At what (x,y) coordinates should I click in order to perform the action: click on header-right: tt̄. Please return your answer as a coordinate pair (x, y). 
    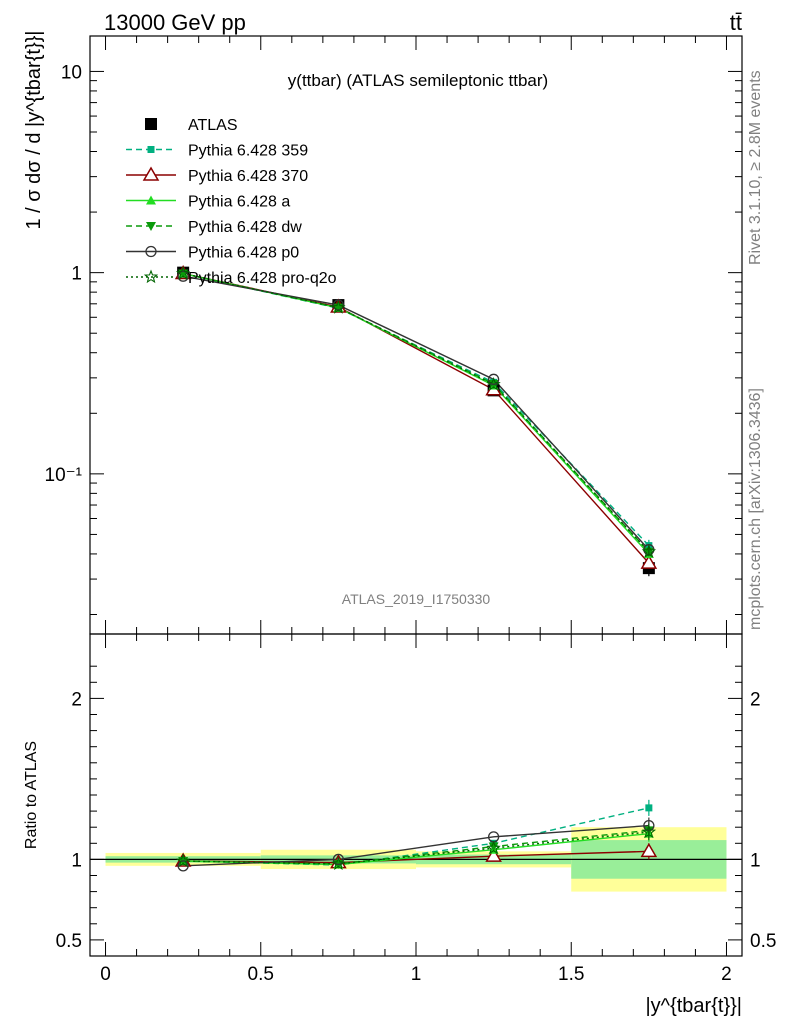
    Looking at the image, I should click on (736, 22).